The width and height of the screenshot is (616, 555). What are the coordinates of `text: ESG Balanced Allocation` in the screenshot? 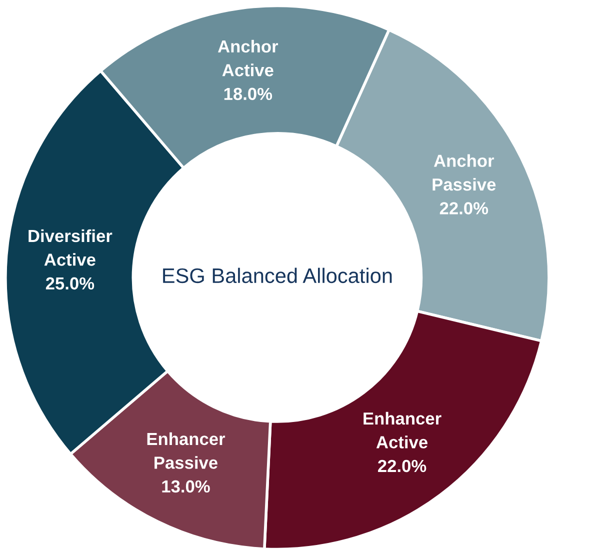 It's located at (277, 276).